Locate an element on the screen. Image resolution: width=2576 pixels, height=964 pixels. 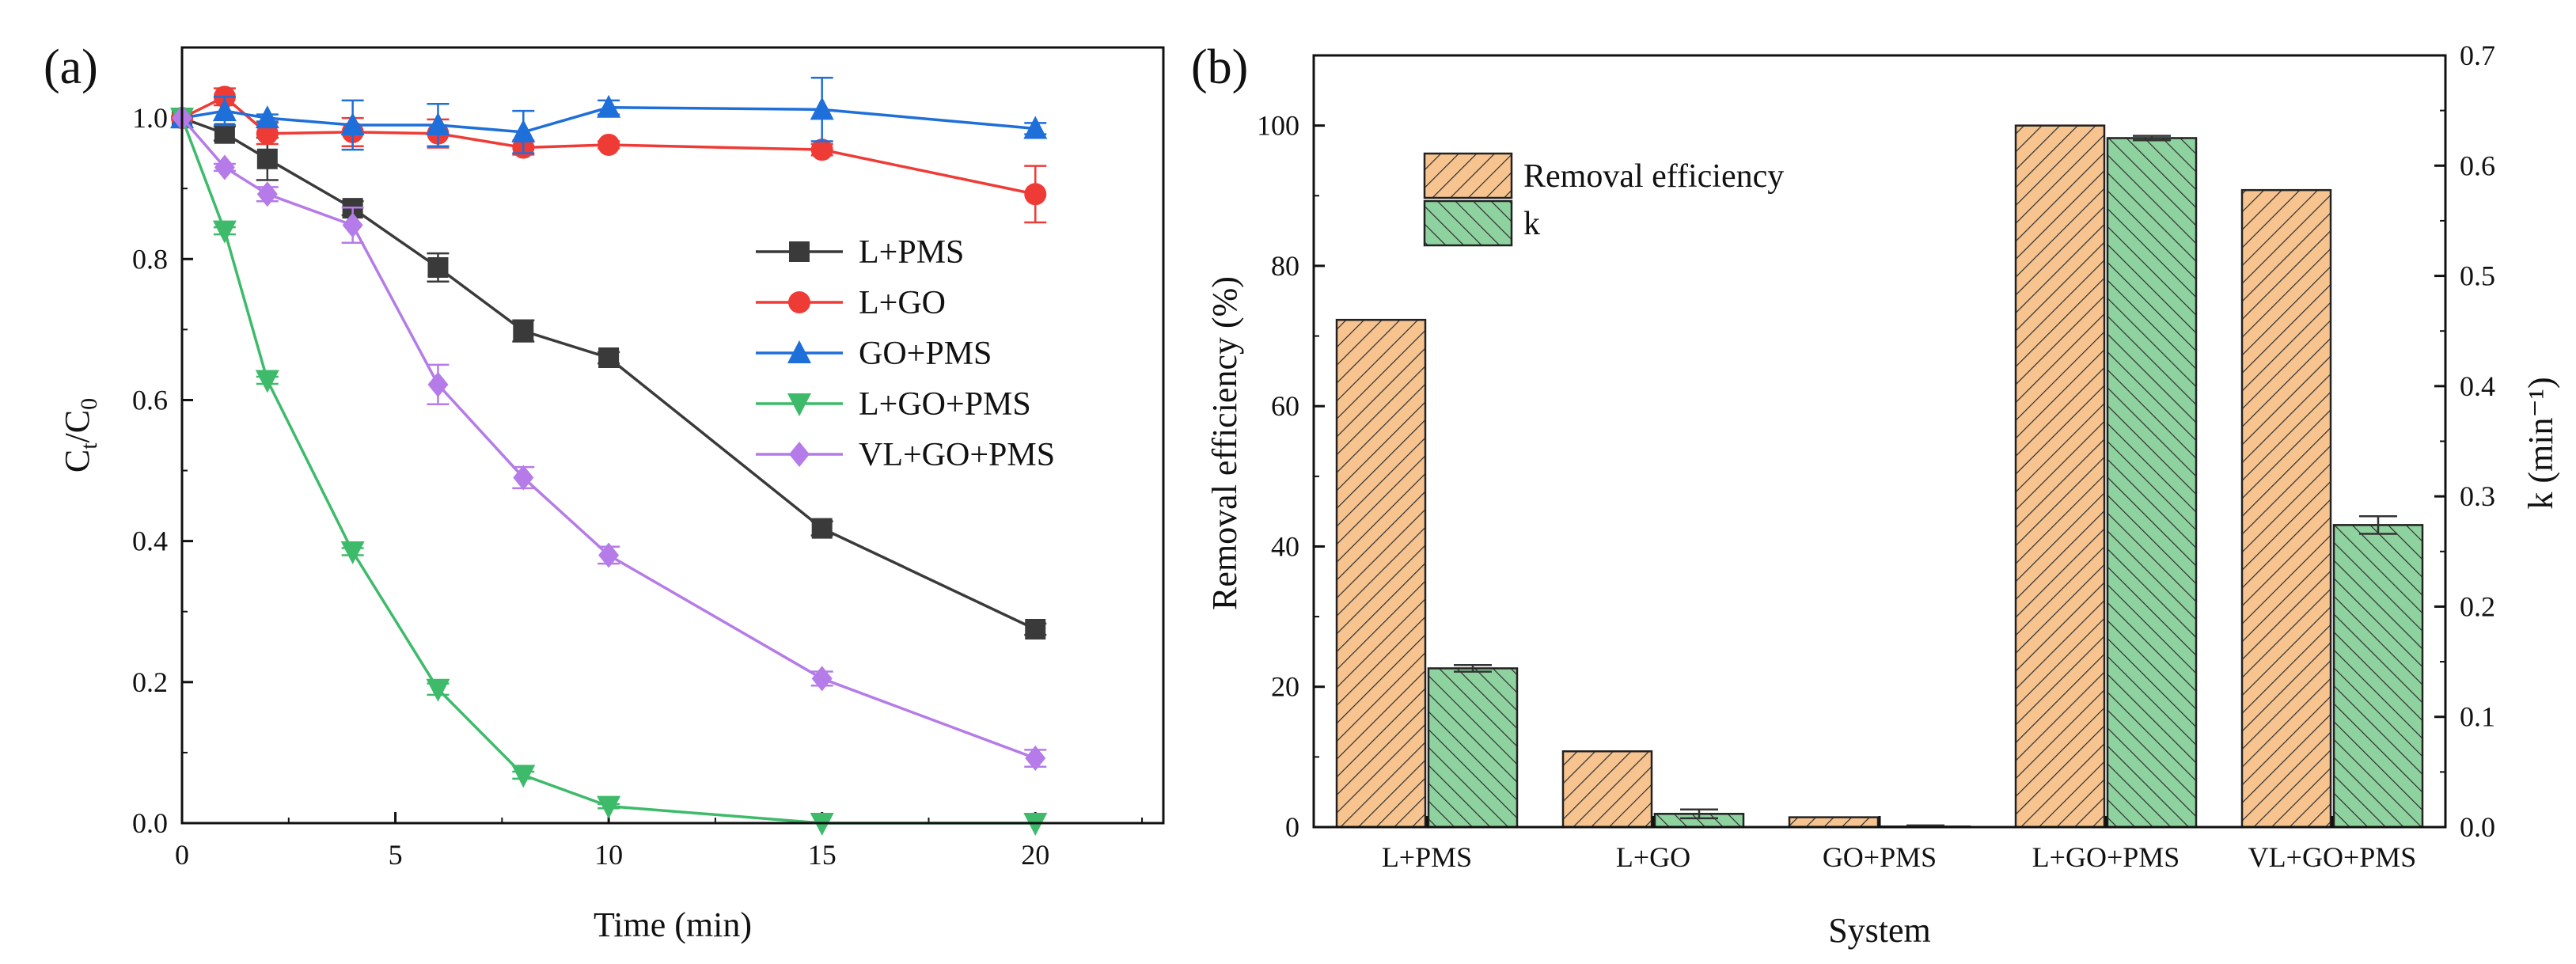
legend-label-l-go: L+GO is located at coordinates (902, 303).